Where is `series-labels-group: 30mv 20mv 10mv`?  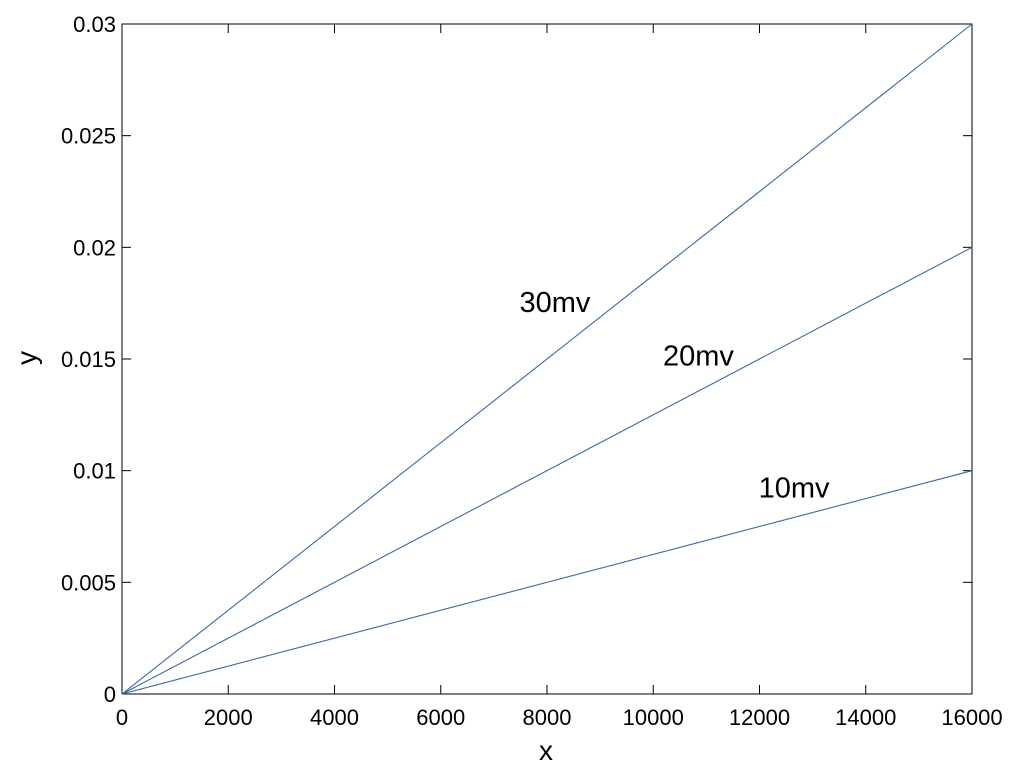 series-labels-group: 30mv 20mv 10mv is located at coordinates (675, 395).